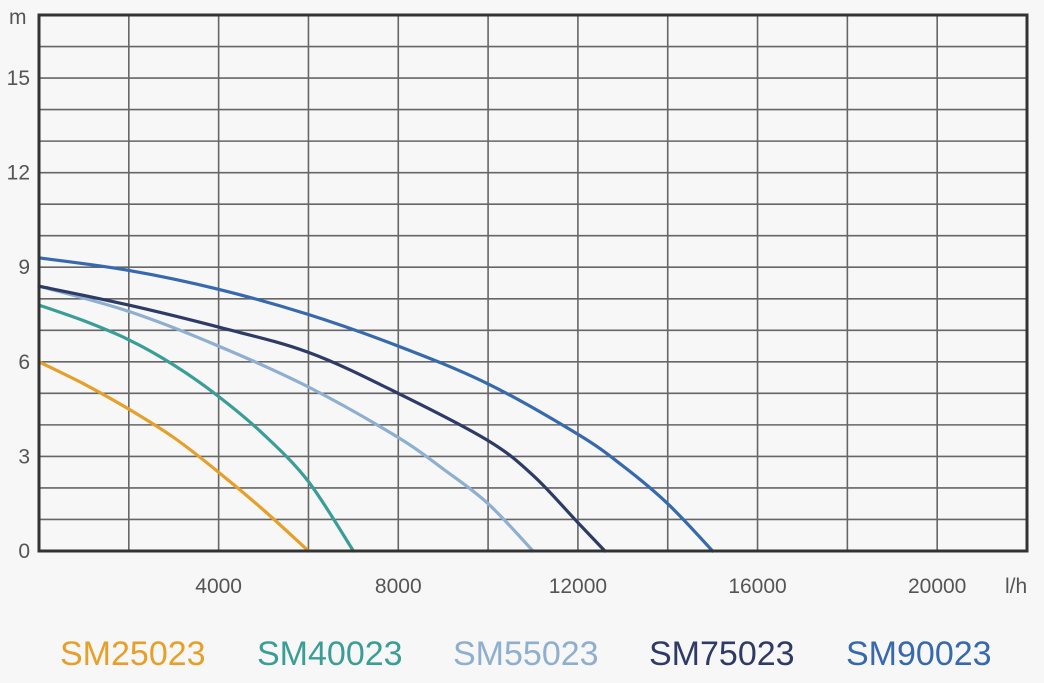  Describe the element at coordinates (18, 315) in the screenshot. I see `y-tick-labels: 0 3 6 9 12 15` at that location.